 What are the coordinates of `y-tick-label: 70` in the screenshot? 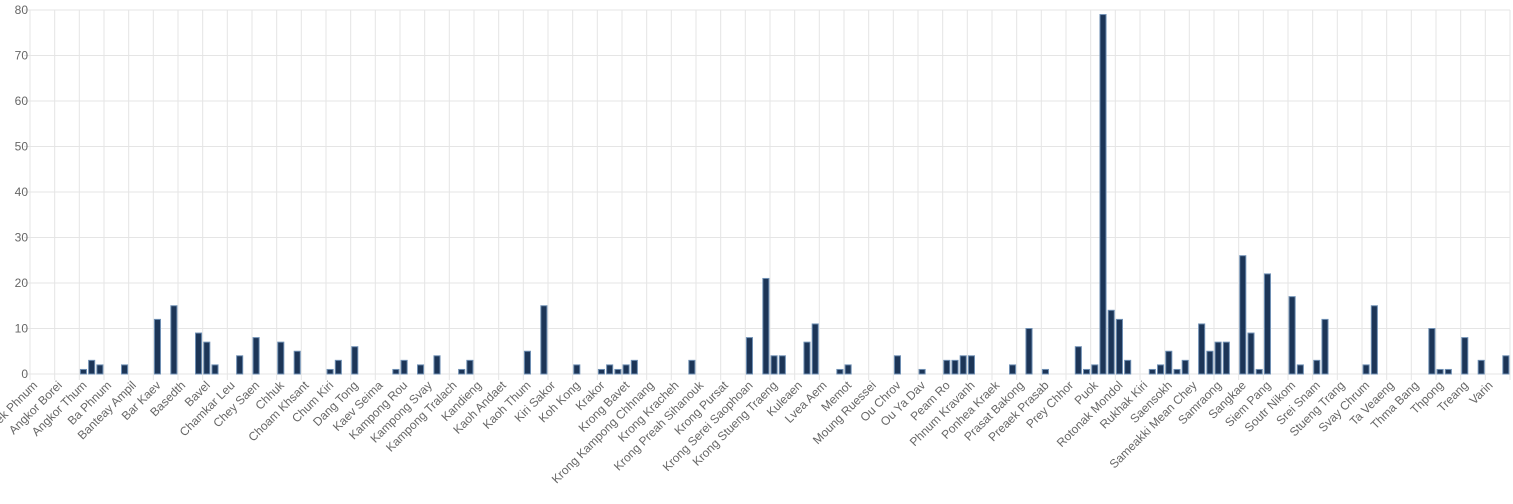 It's located at (22, 56).